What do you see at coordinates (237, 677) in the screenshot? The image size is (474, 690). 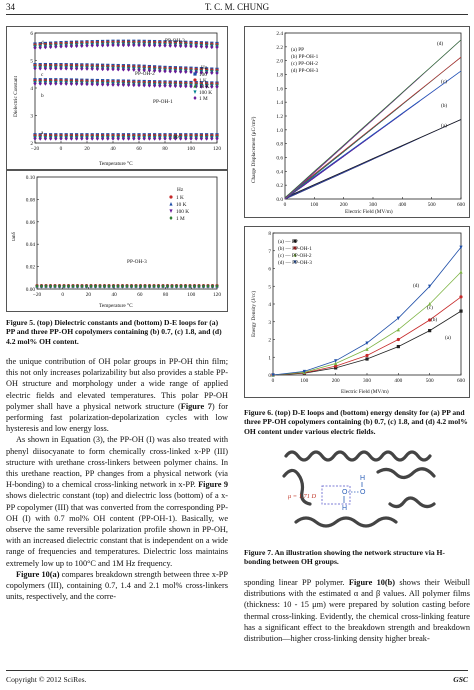 I see `page-footer: Copyright © 2012 SciRes. GSC` at bounding box center [237, 677].